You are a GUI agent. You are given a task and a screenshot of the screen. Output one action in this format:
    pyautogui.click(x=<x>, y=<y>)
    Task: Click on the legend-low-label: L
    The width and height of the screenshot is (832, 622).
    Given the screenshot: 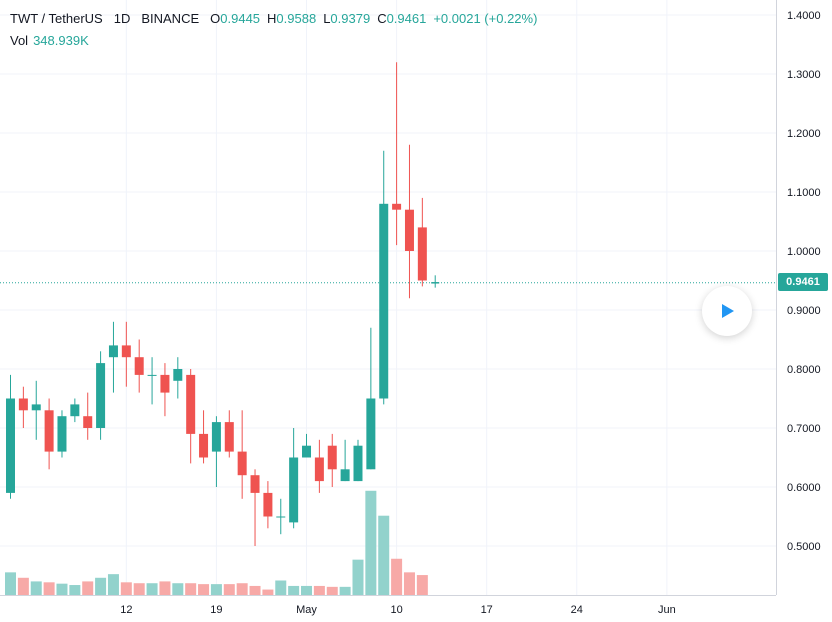 What is the action you would take?
    pyautogui.click(x=327, y=18)
    